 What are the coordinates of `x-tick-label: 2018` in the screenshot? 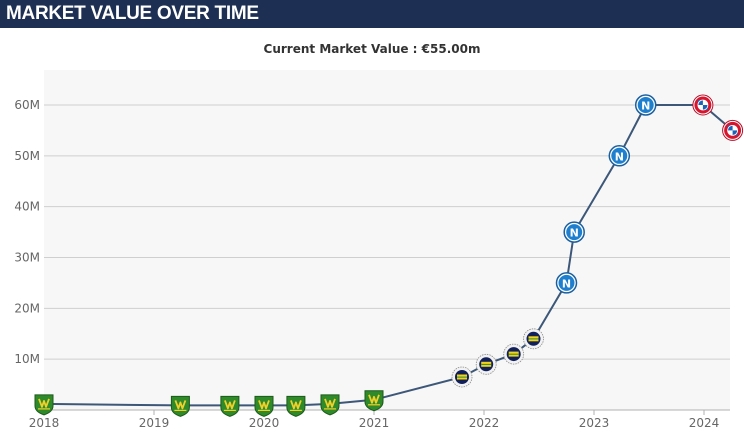 It's located at (44, 423).